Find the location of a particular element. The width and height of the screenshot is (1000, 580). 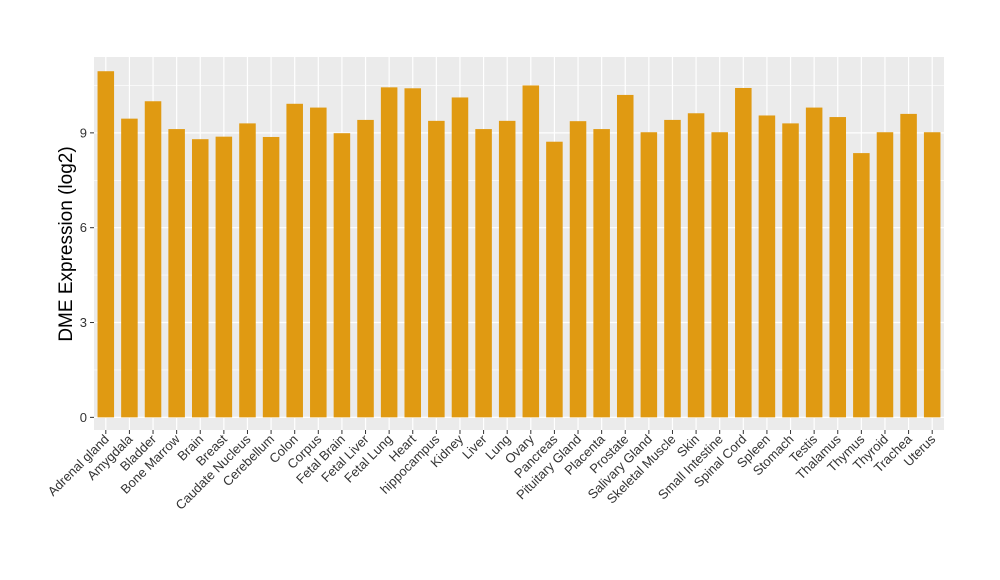

y-tick-label: 6 is located at coordinates (83, 227).